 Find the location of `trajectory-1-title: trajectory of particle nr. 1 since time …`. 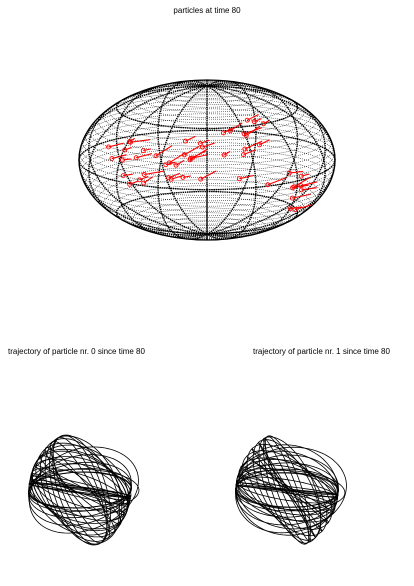

trajectory-1-title: trajectory of particle nr. 1 since time … is located at coordinates (321, 351).